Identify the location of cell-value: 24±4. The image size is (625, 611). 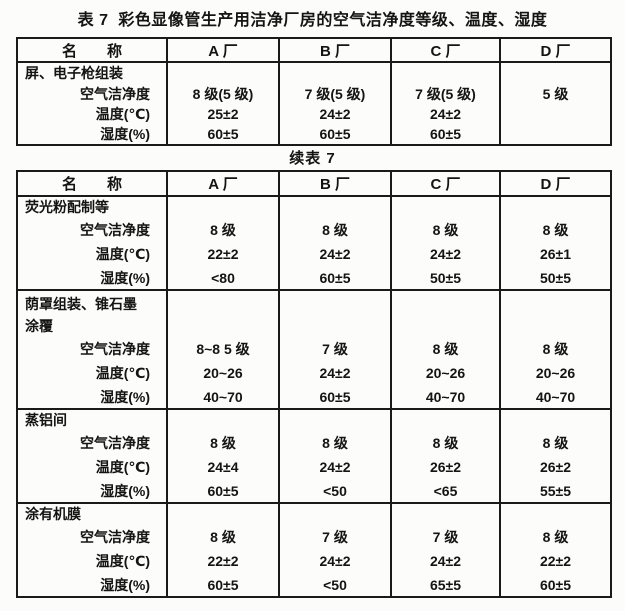
(223, 467).